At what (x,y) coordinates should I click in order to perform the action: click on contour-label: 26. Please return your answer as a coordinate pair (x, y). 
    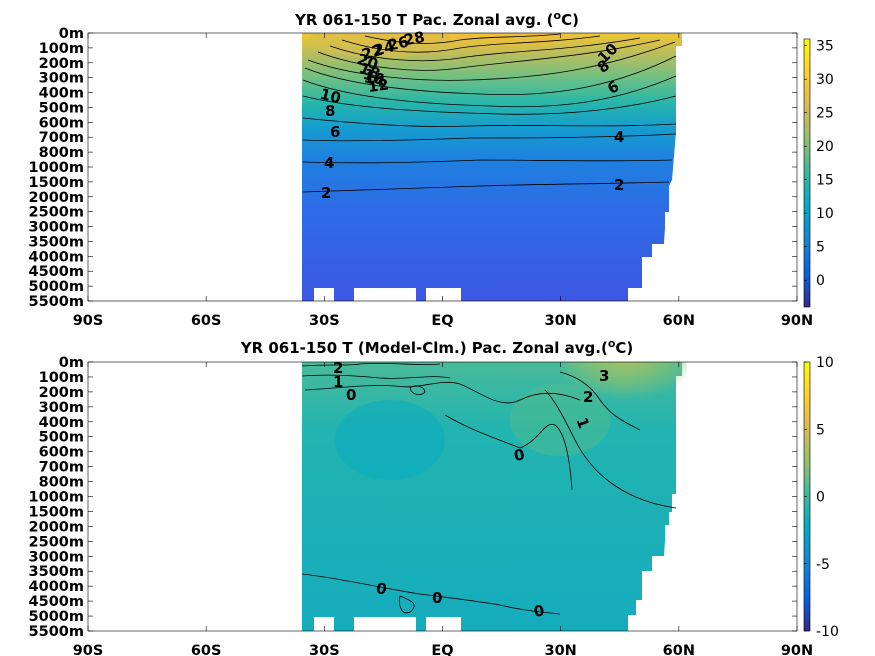
    Looking at the image, I should click on (398, 44).